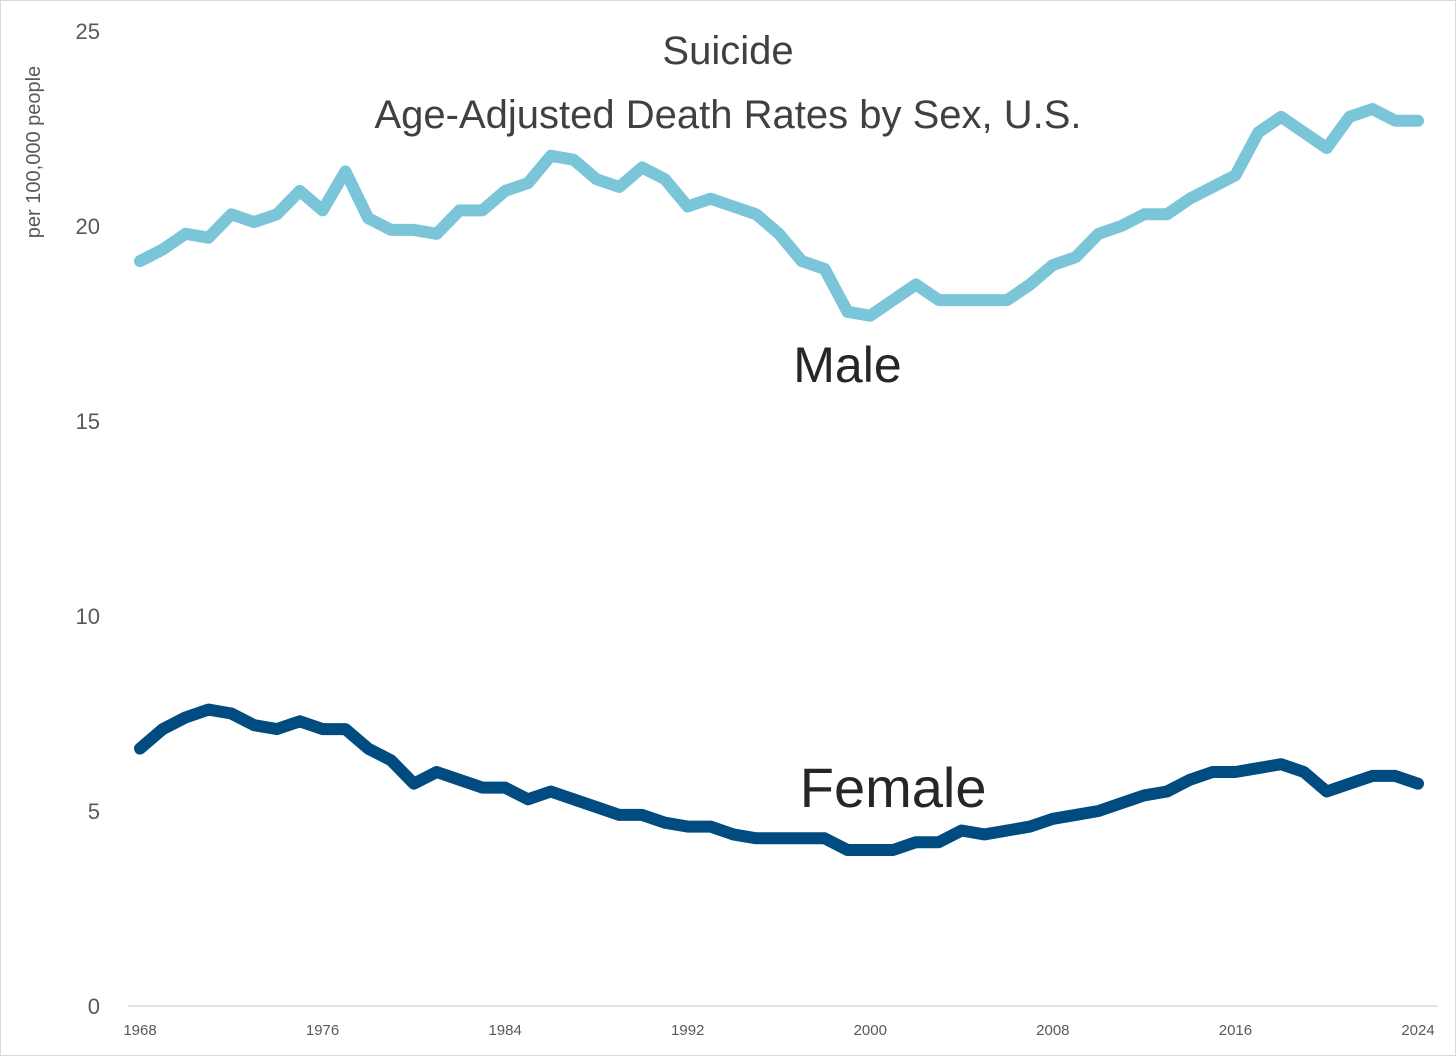 This screenshot has height=1056, width=1456. What do you see at coordinates (727, 115) in the screenshot?
I see `chart-subtitle: Age-Adjusted Death Rates by Sex, U.S.` at bounding box center [727, 115].